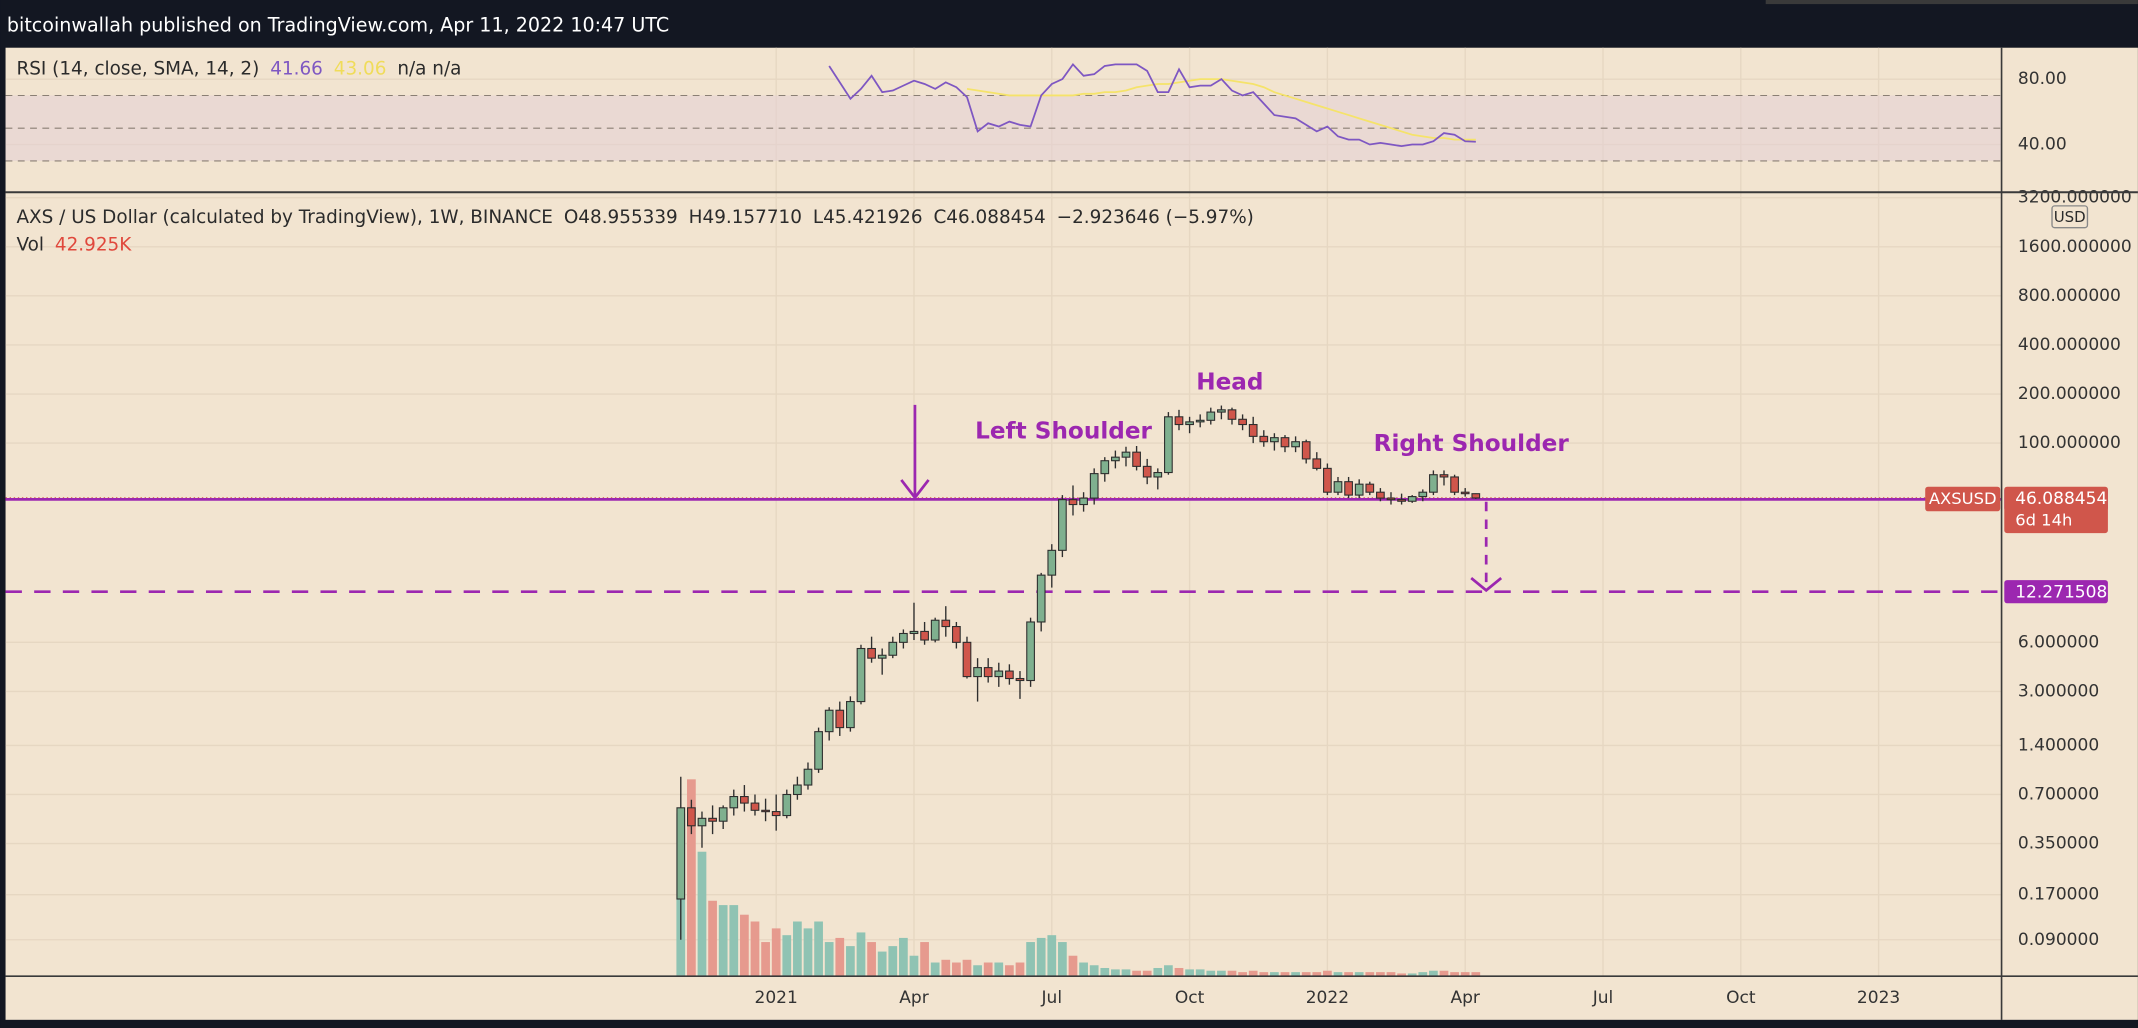 The image size is (2138, 1028). What do you see at coordinates (1486, 585) in the screenshot?
I see `target-arrow-head` at bounding box center [1486, 585].